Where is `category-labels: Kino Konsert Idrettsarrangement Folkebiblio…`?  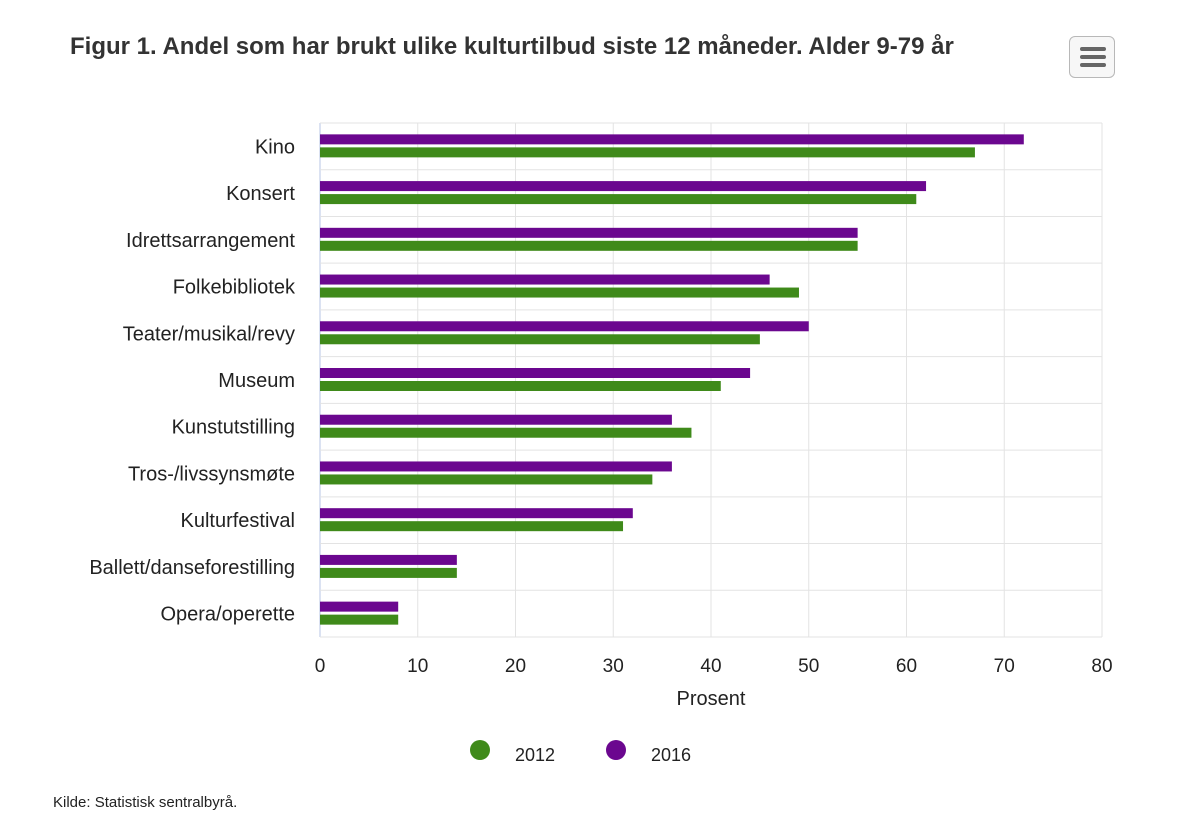 category-labels: Kino Konsert Idrettsarrangement Folkebiblio… is located at coordinates (192, 380).